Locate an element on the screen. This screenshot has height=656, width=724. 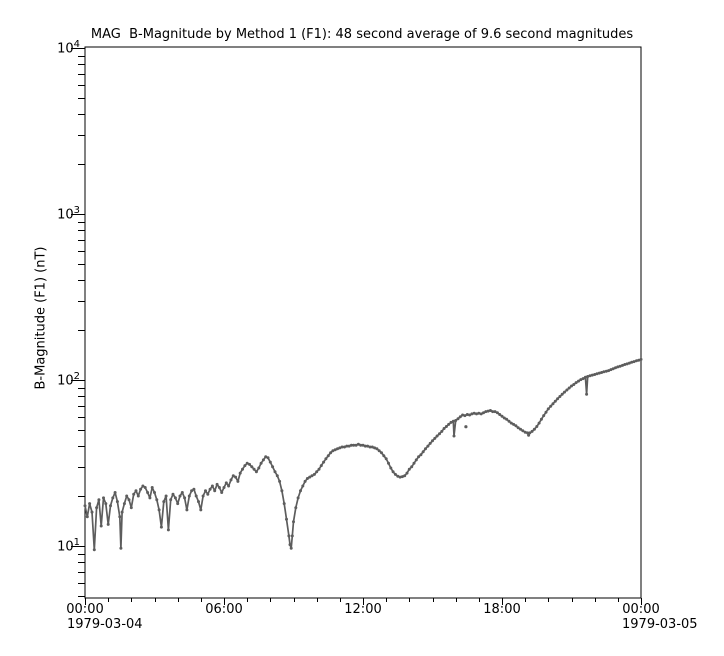
y-tick-label-1e4: 10⁴ is located at coordinates (68, 48).